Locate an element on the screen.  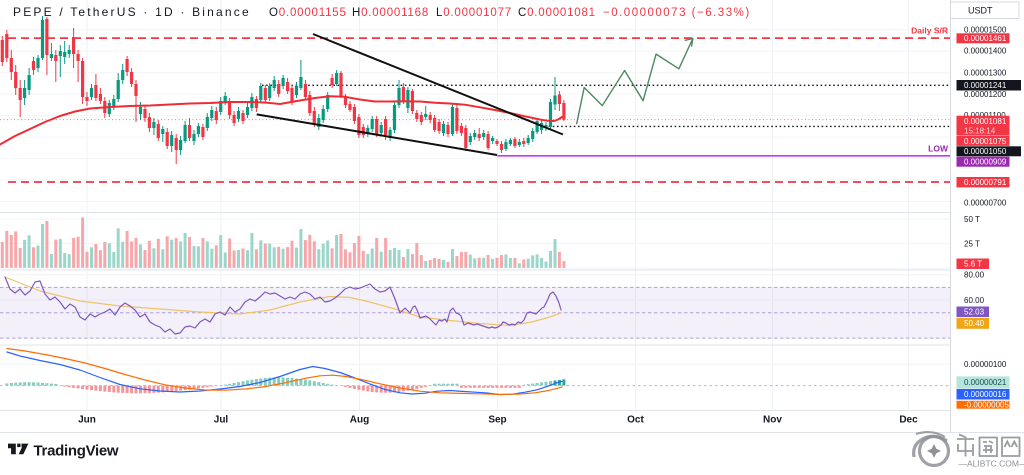
svg-text: L0.00001077 is located at coordinates (474, 13).